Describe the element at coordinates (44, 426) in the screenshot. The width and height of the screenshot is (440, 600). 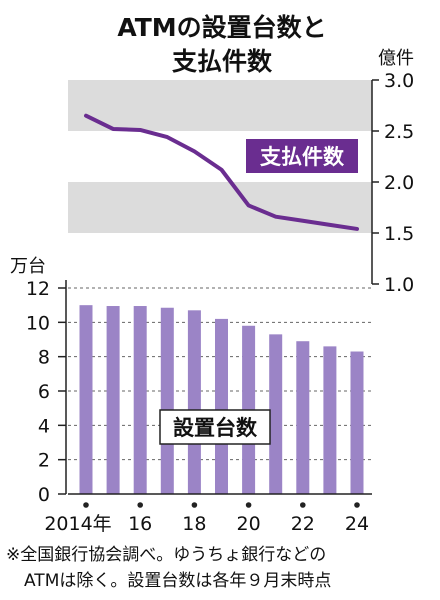
I see `bar-y-tick-label: 4` at that location.